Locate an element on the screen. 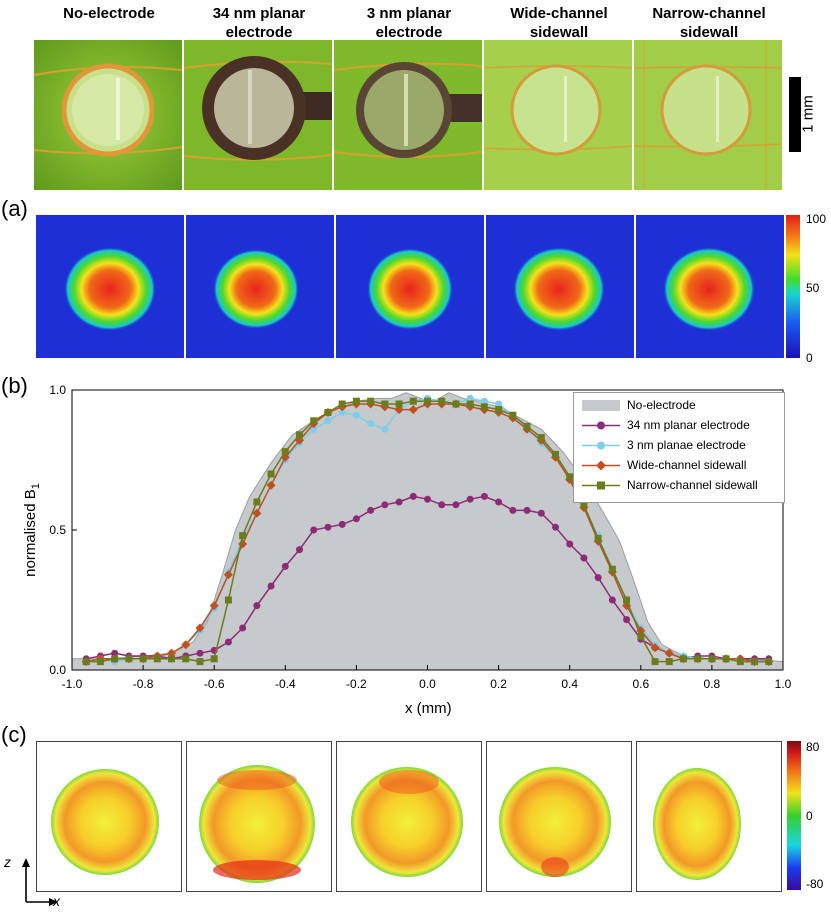 The width and height of the screenshot is (831, 913). colorbar-a is located at coordinates (793, 286).